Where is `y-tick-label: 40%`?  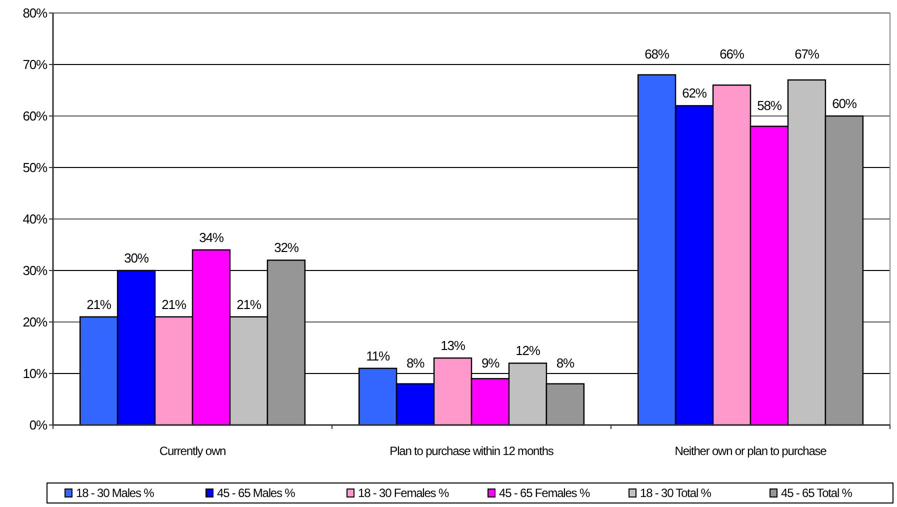 y-tick-label: 40% is located at coordinates (35, 219).